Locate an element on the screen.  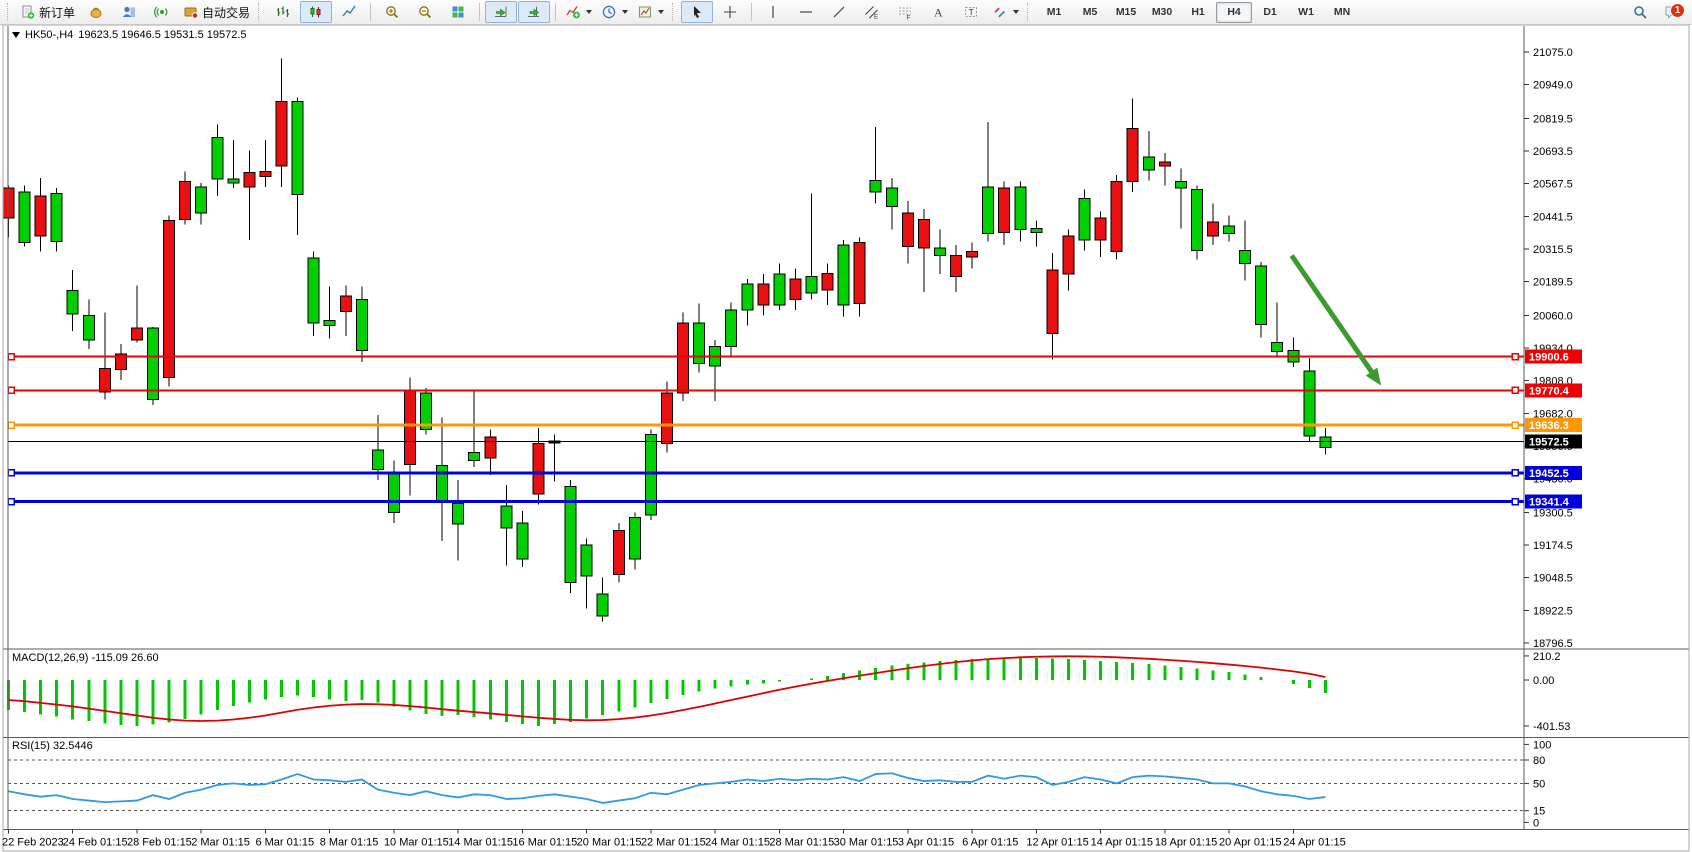
signals-button is located at coordinates (162, 12).